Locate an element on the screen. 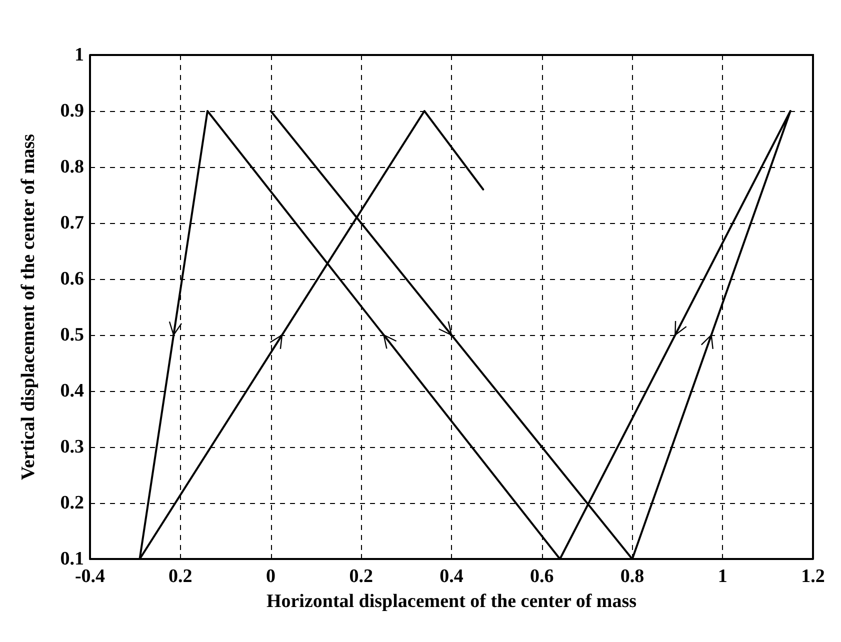  x-axis-title: Horizontal displacement of the center of mass is located at coordinates (451, 601).